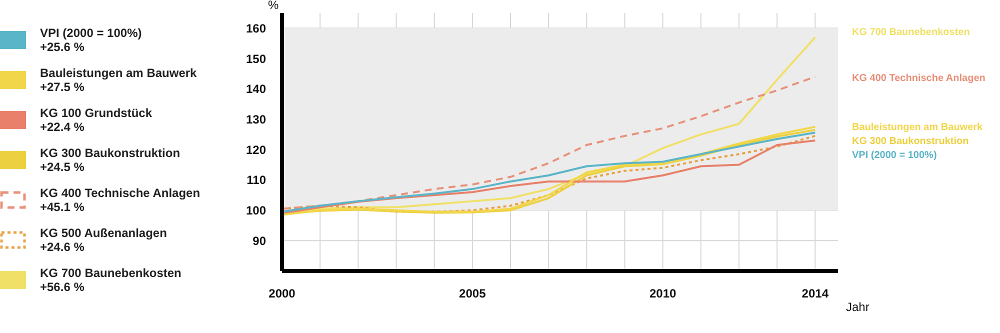 Image resolution: width=1000 pixels, height=333 pixels. What do you see at coordinates (910, 141) in the screenshot?
I see `text: KG 300 Baukonstruktion` at bounding box center [910, 141].